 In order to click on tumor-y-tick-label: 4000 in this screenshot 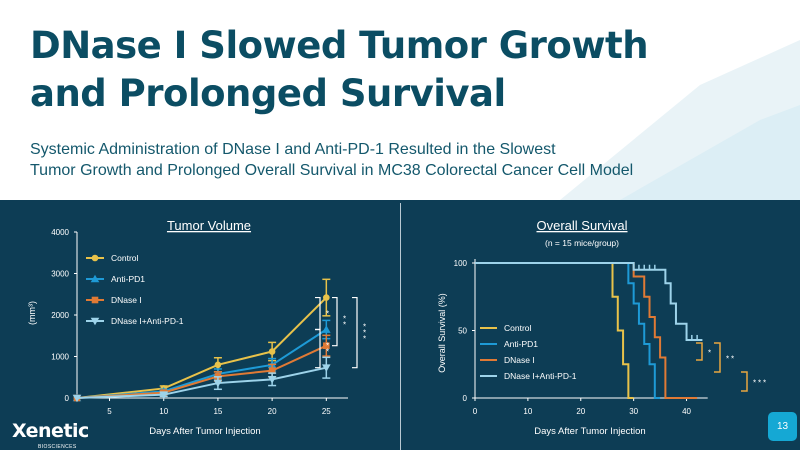, I will do `click(60, 232)`.